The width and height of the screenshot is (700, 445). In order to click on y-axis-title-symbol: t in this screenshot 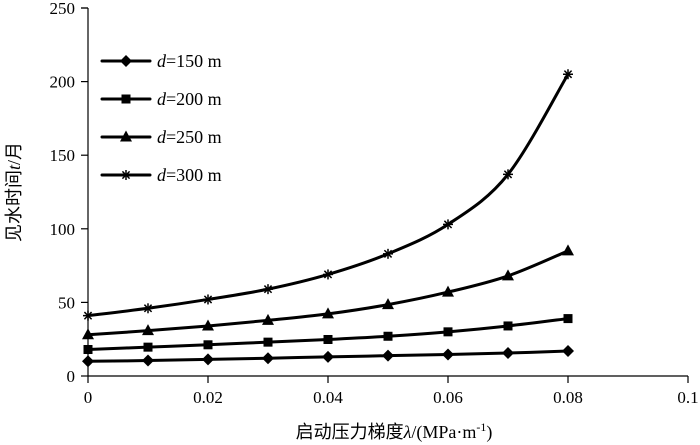, I will do `click(14, 167)`.